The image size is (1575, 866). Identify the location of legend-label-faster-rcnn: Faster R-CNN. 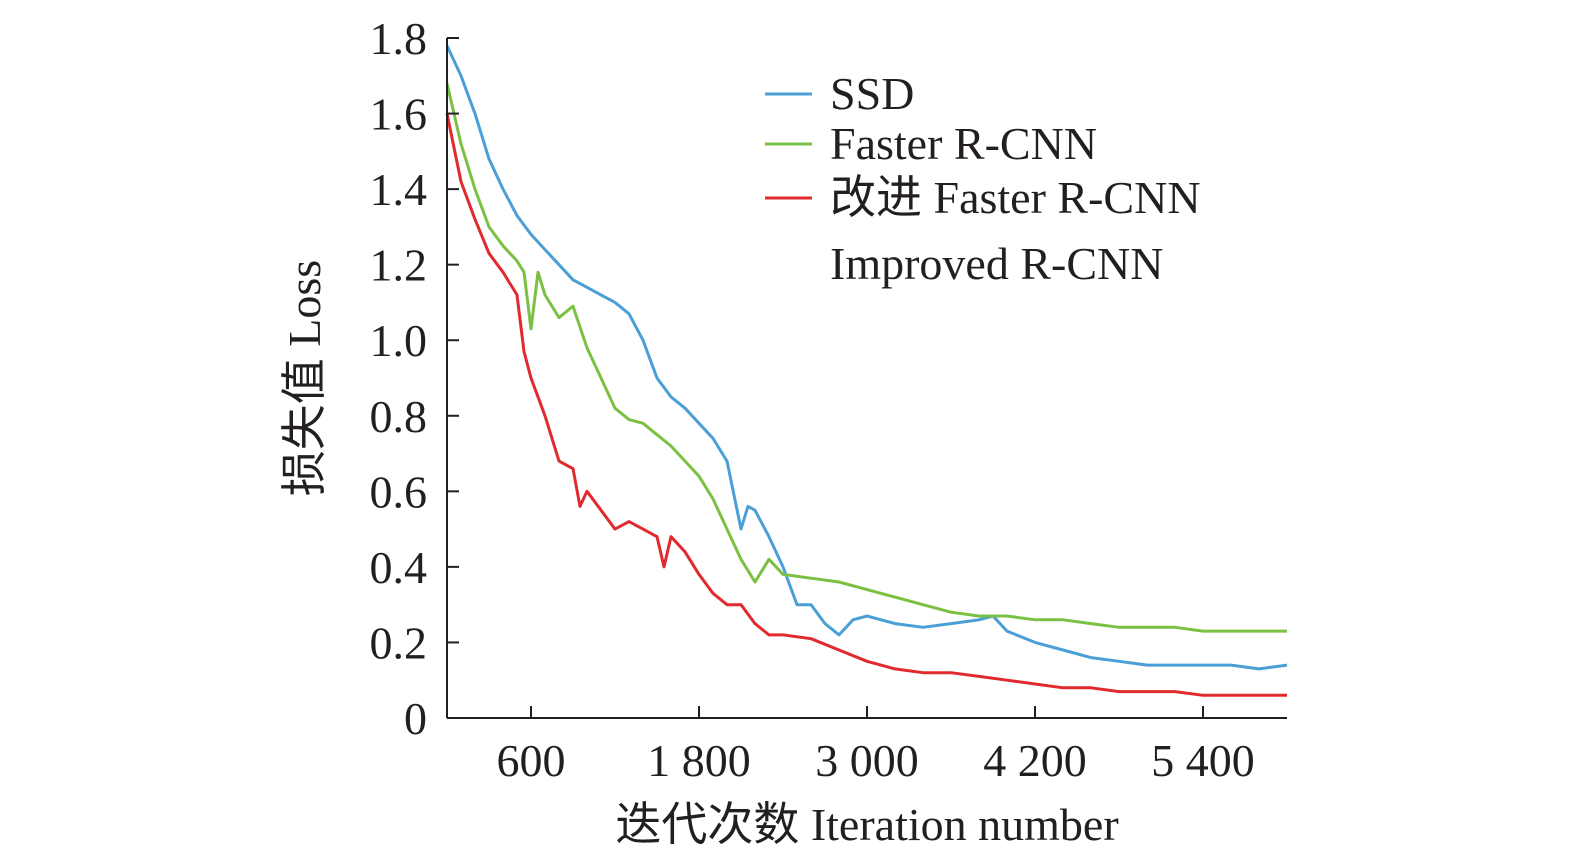
(963, 143).